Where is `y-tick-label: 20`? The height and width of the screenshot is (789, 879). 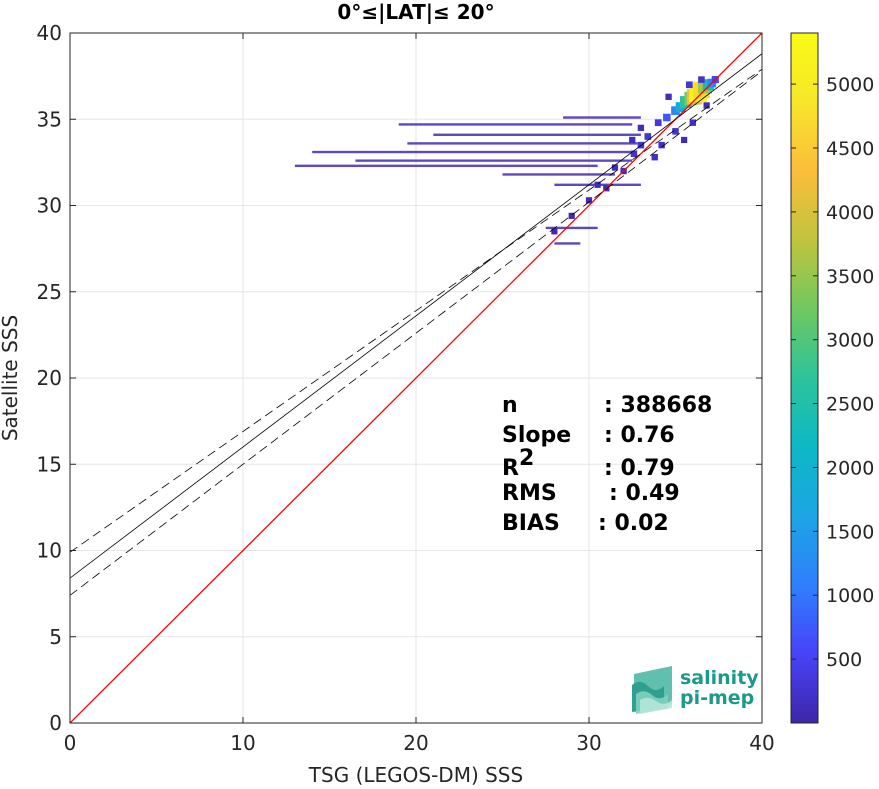 y-tick-label: 20 is located at coordinates (49, 378).